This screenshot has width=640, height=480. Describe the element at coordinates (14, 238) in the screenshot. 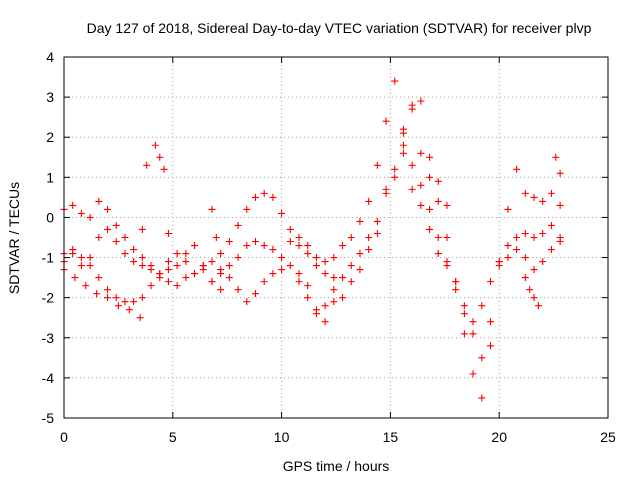

I see `y-axis-label: SDTVAR / TECUs` at that location.